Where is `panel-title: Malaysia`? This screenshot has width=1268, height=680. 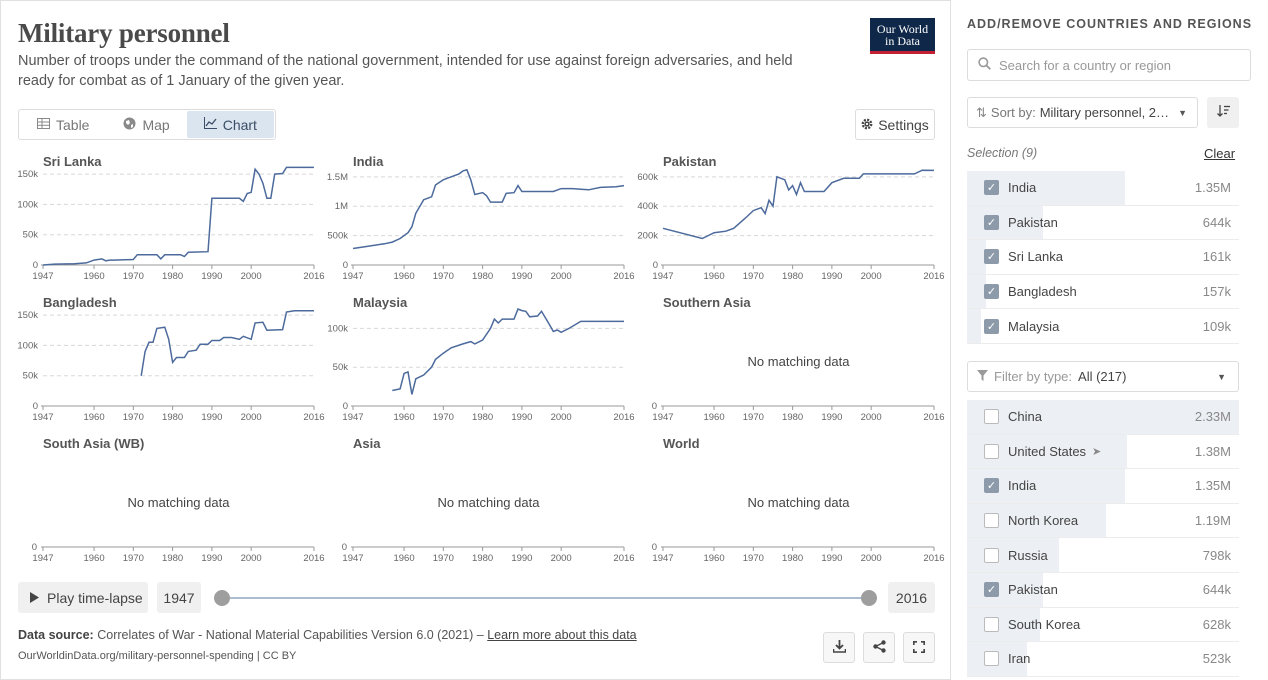 panel-title: Malaysia is located at coordinates (380, 302).